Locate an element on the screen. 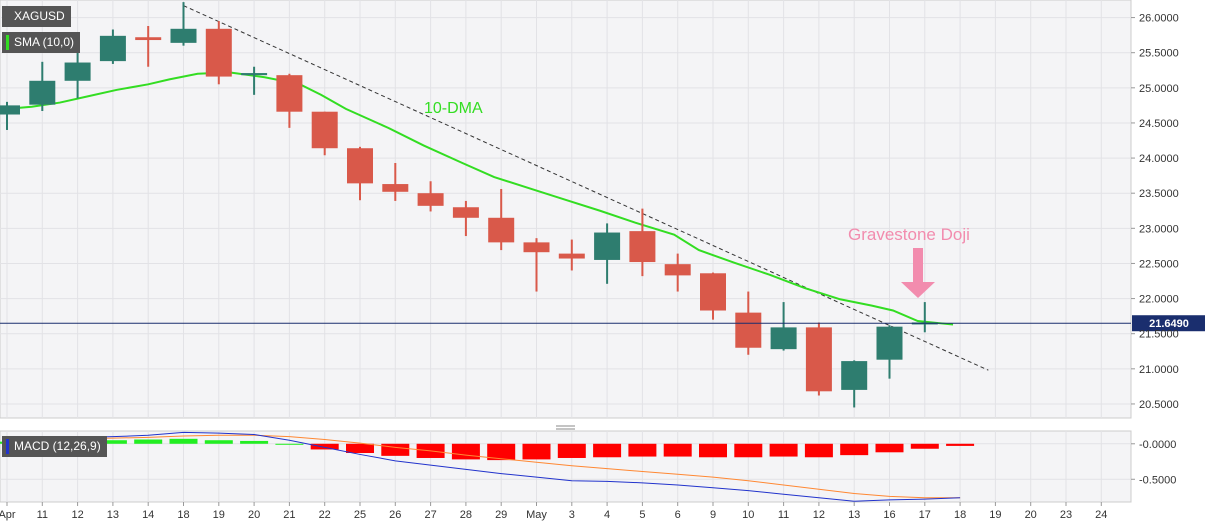 The image size is (1207, 526). y-tick-label: 25.5000 is located at coordinates (1159, 54).